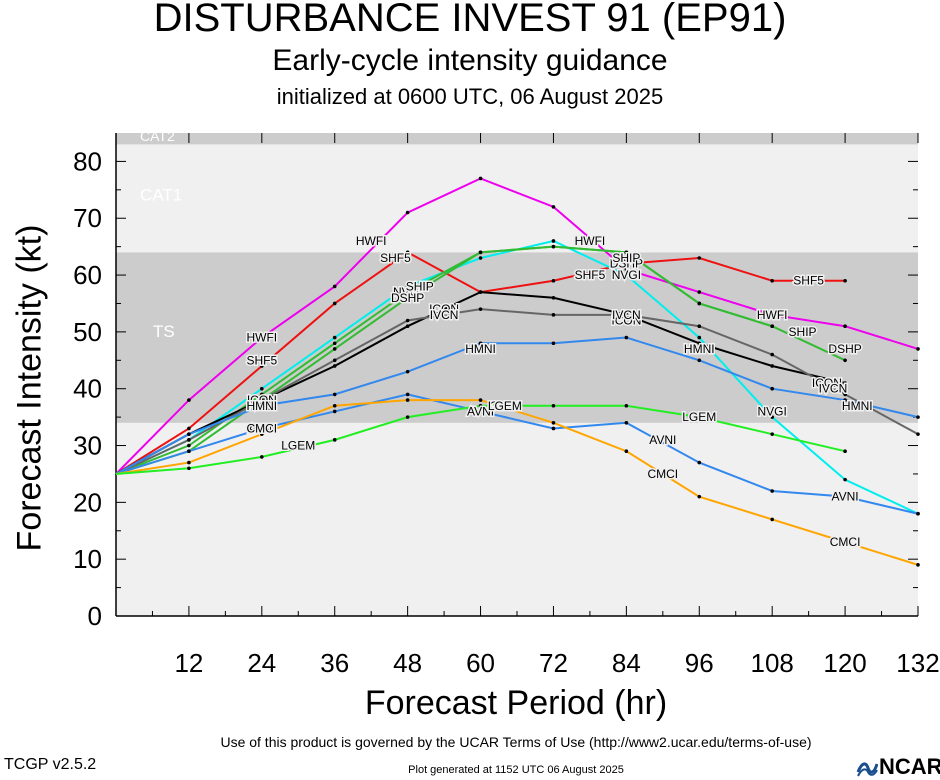 The width and height of the screenshot is (940, 780). I want to click on y-tick-label: 20, so click(87, 502).